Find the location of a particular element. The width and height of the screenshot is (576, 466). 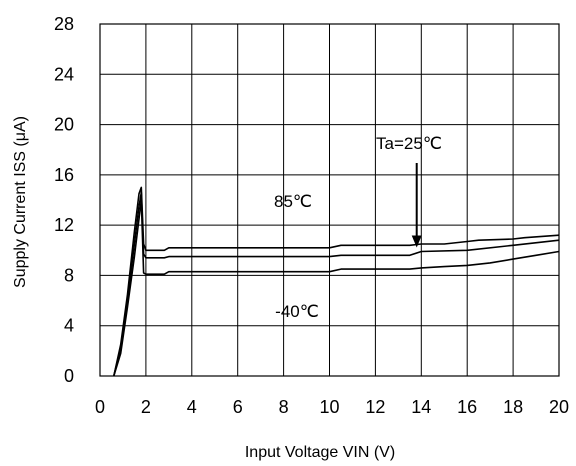

annotation-ta-25c: Ta=25℃ is located at coordinates (409, 143).